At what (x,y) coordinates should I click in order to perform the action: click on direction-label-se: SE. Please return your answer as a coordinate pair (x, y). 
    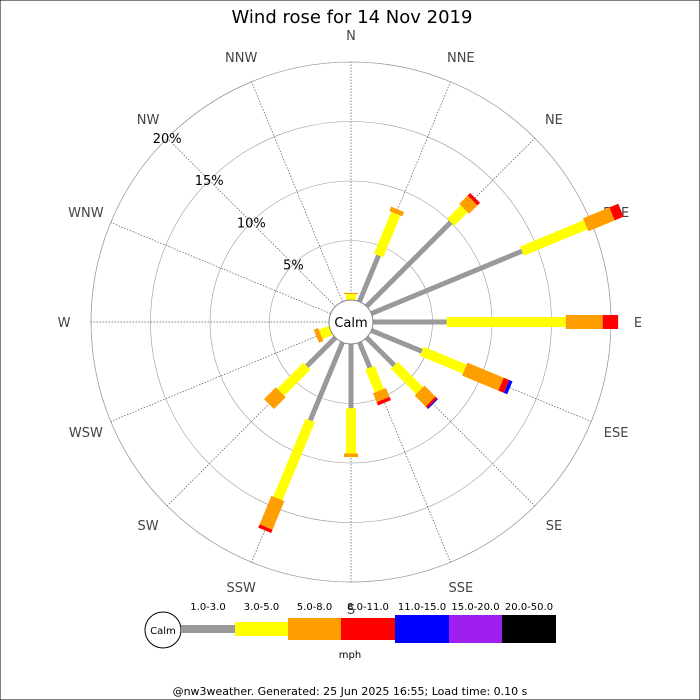
    Looking at the image, I should click on (554, 526).